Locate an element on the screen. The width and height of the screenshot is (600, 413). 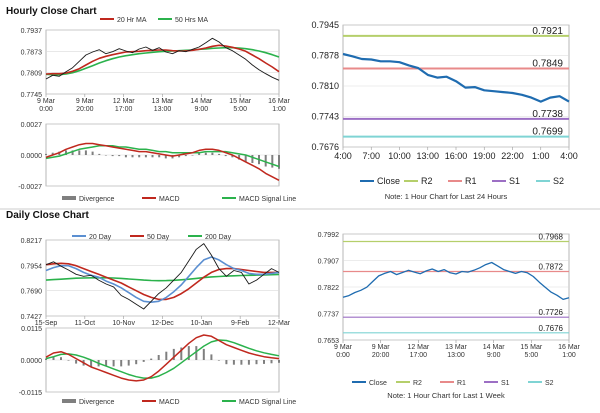
daily-price-y-tick-label: 0.7427 is located at coordinates (32, 317).